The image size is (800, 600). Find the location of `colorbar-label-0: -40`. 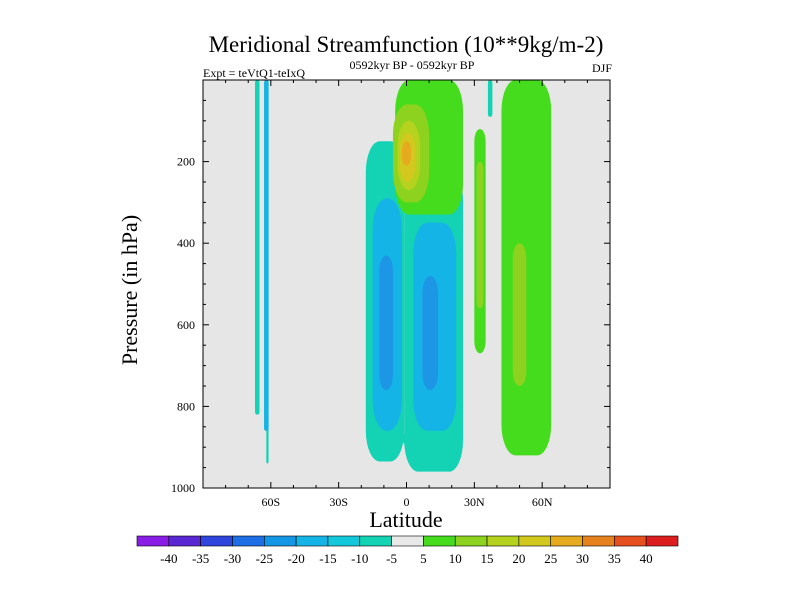

colorbar-label-0: -40 is located at coordinates (168, 558).